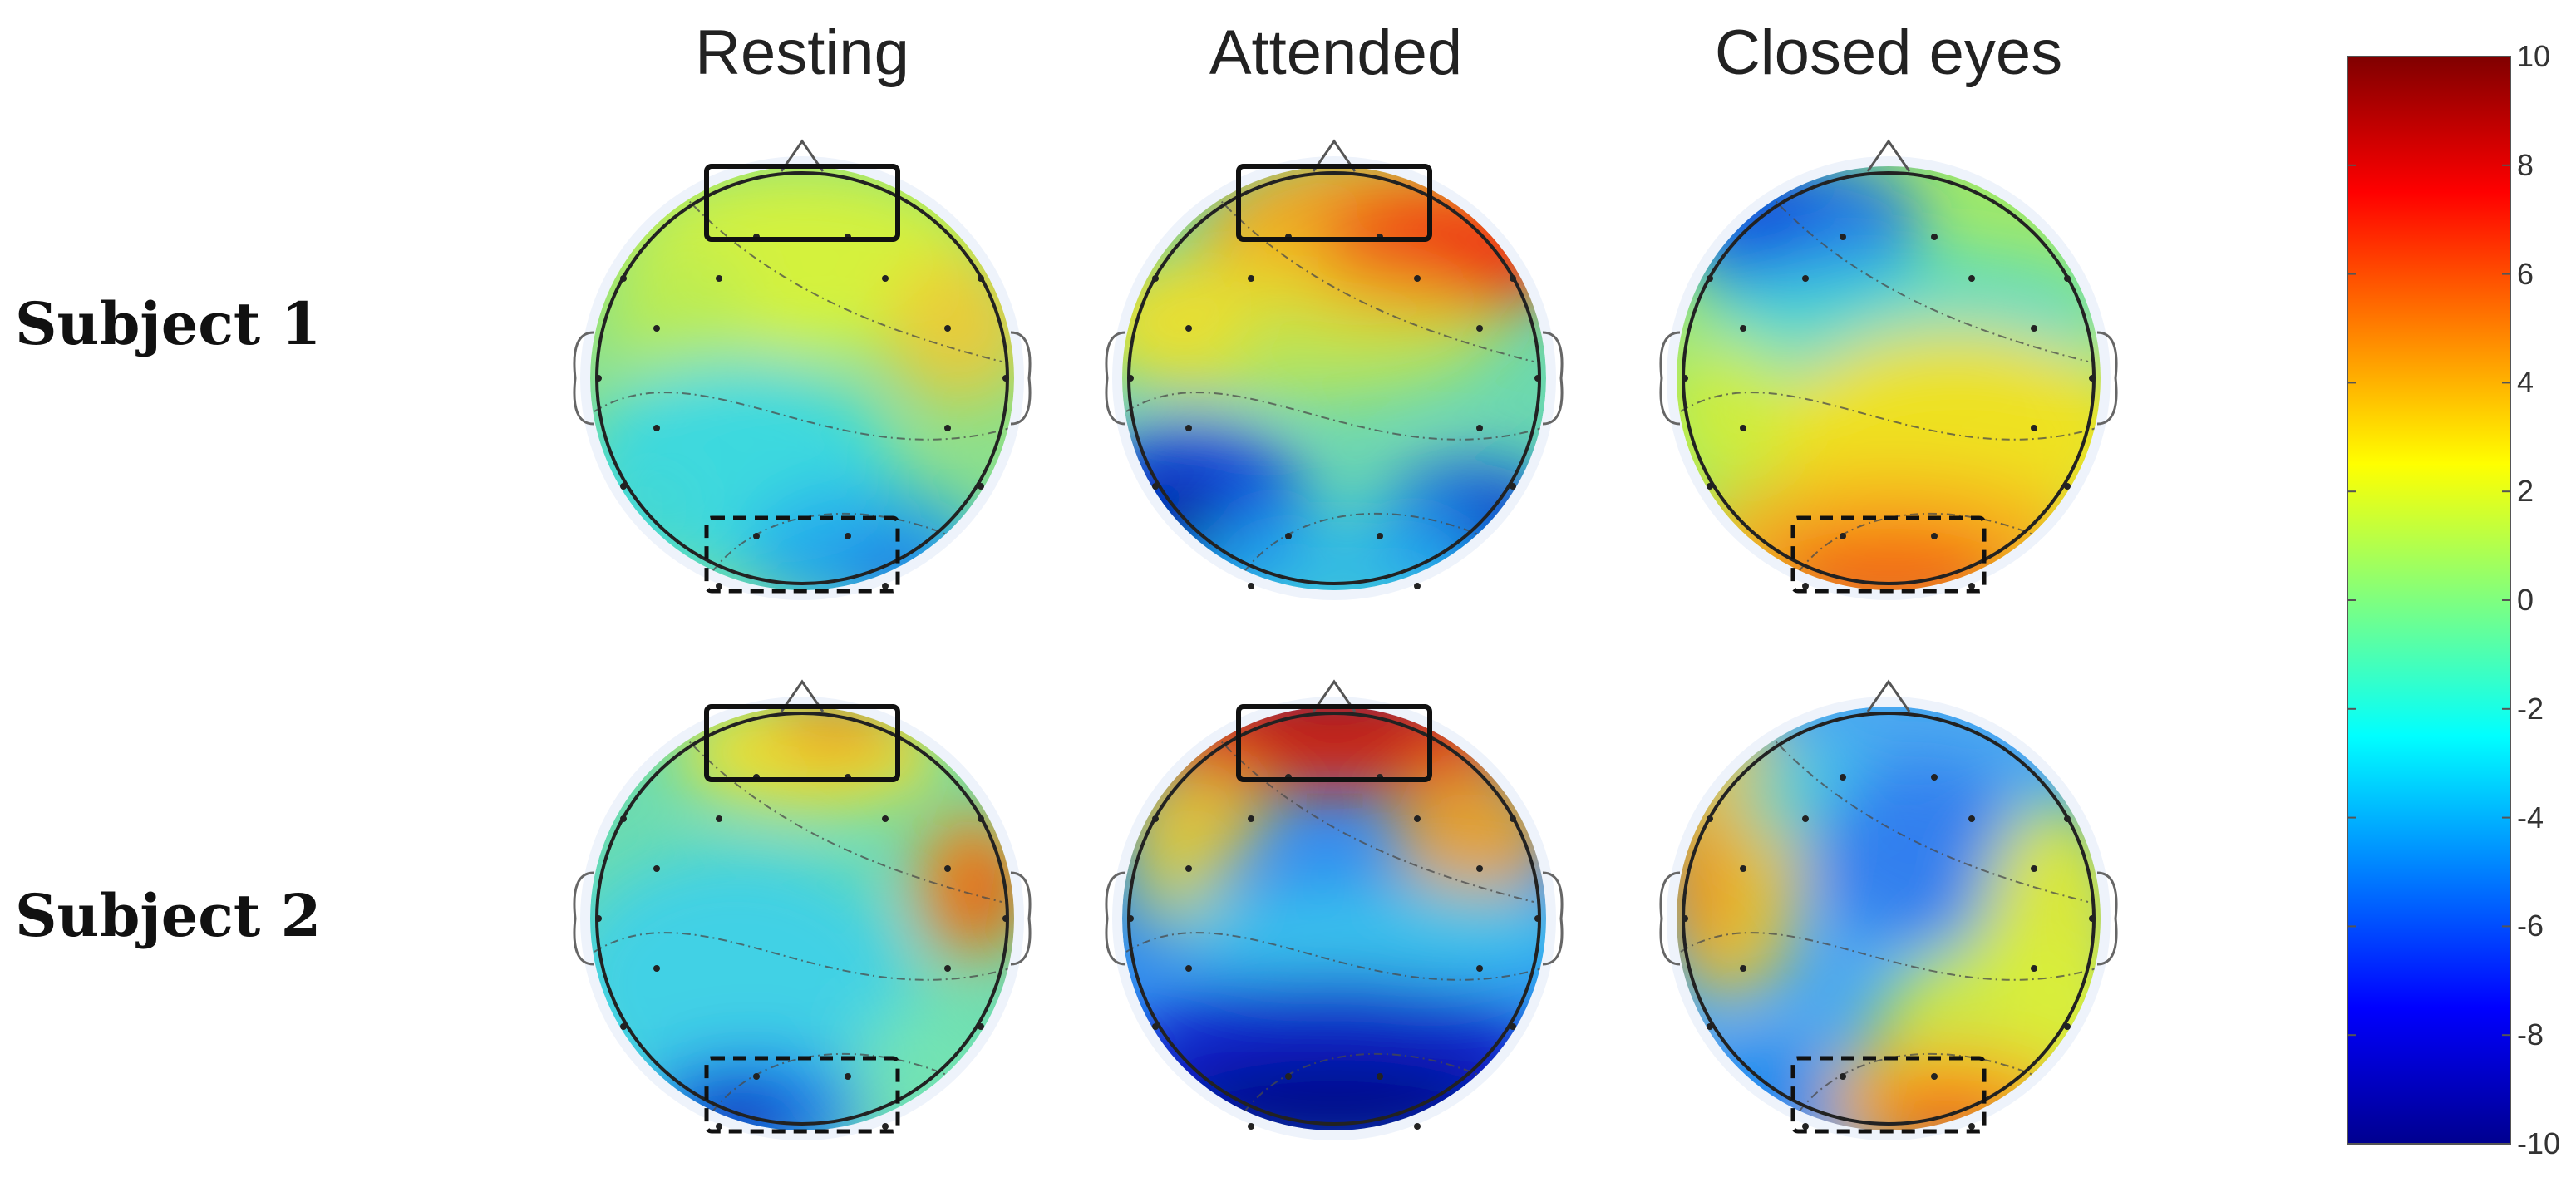  I want to click on row-label-subject-2: Subject 2, so click(168, 915).